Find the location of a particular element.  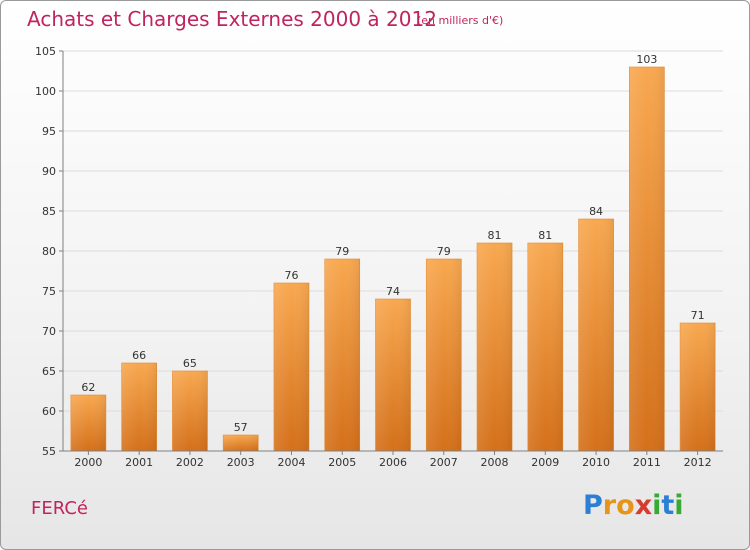

chart-title: Achats et Charges Externes 2000 à 2012 is located at coordinates (232, 19).